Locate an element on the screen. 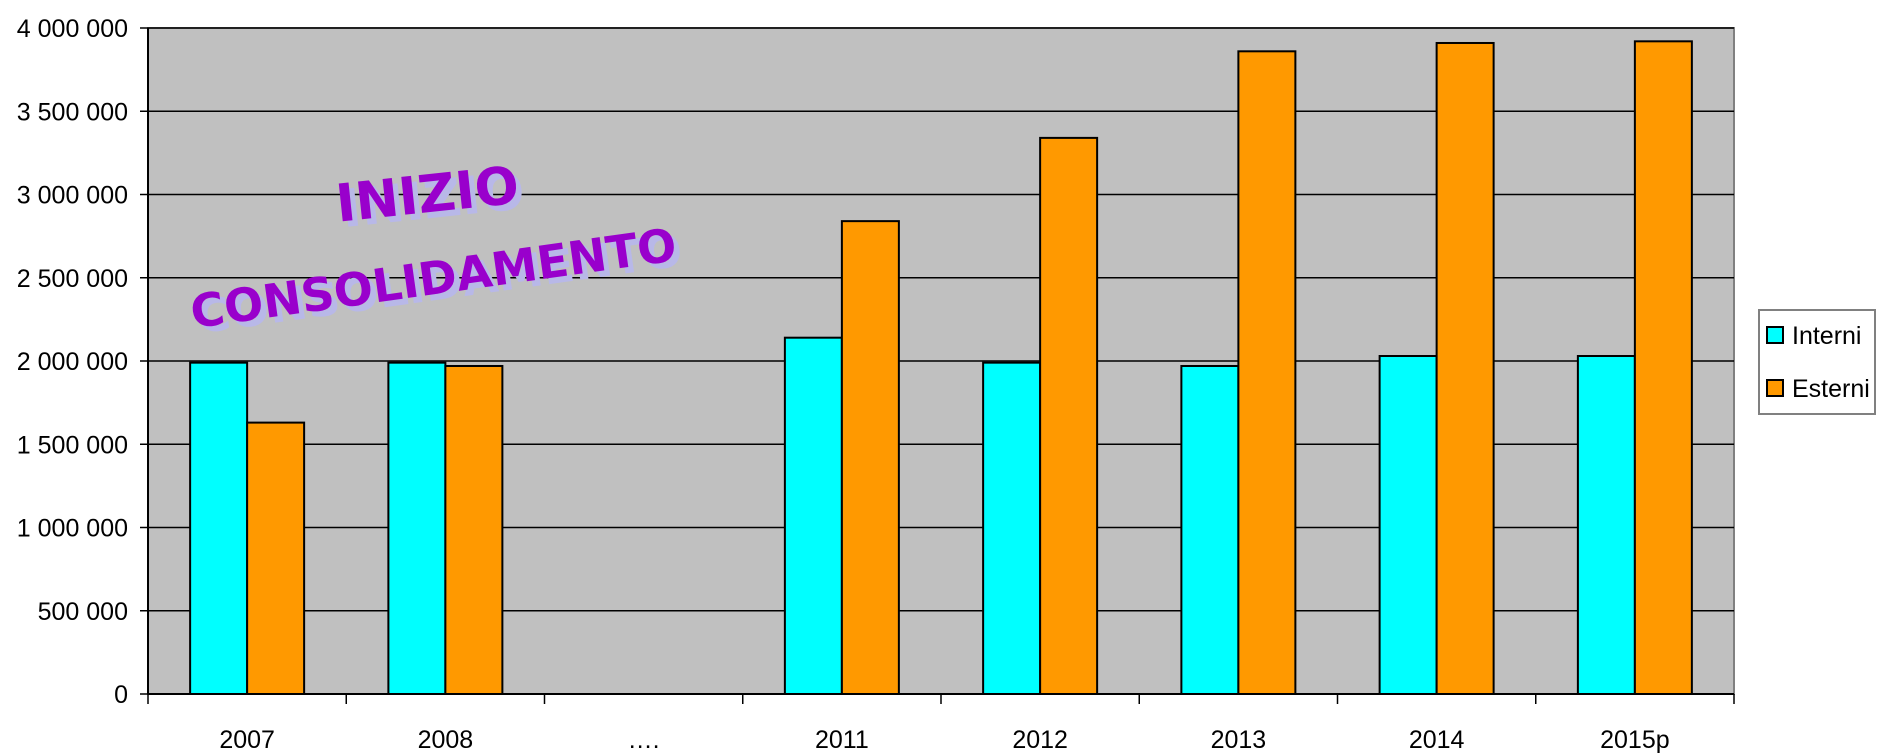  x-tick-label: 2014 is located at coordinates (1437, 740).